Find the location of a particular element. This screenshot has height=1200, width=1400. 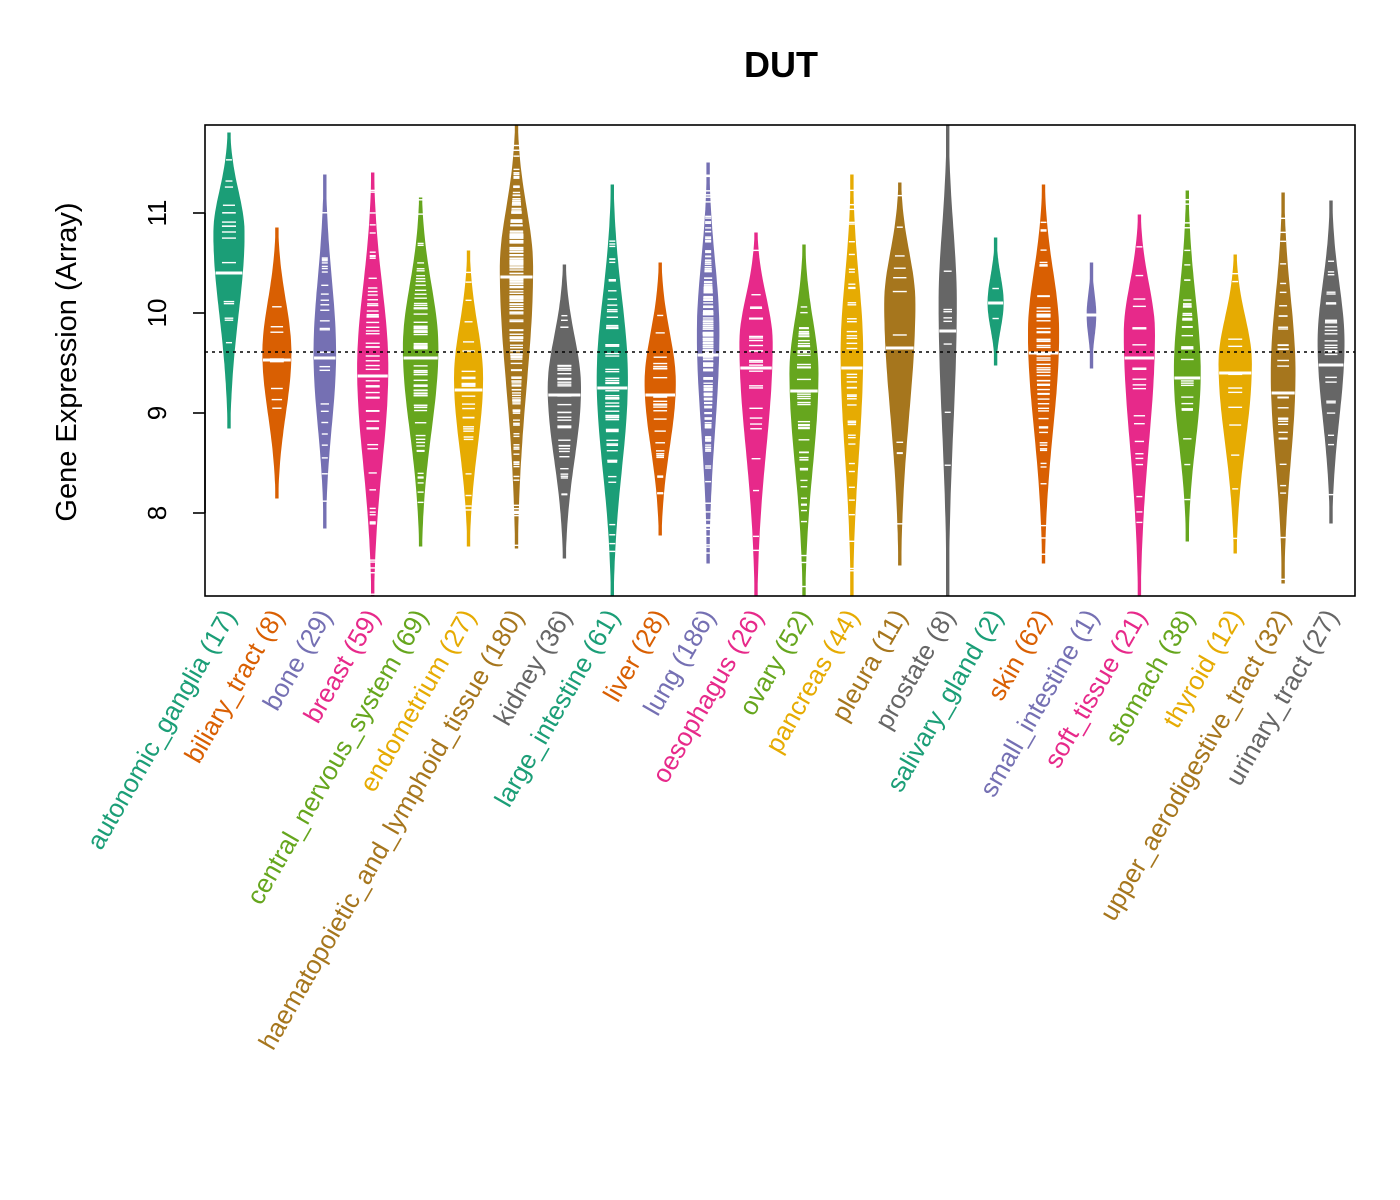

y-axis: 8 9 10 11 is located at coordinates (174, 360).